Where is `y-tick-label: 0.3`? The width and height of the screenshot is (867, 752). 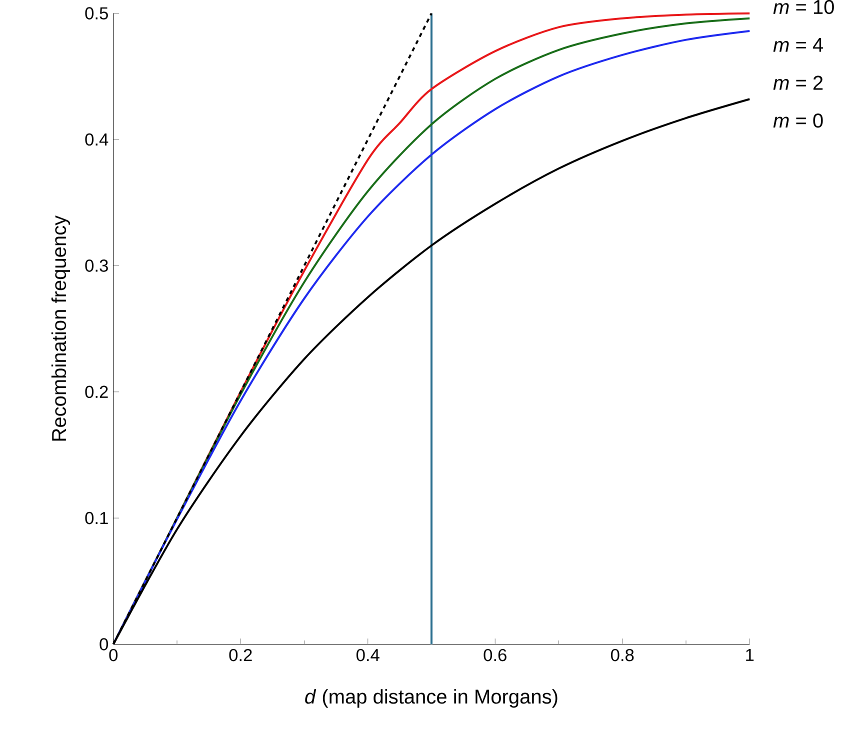 y-tick-label: 0.3 is located at coordinates (96, 265).